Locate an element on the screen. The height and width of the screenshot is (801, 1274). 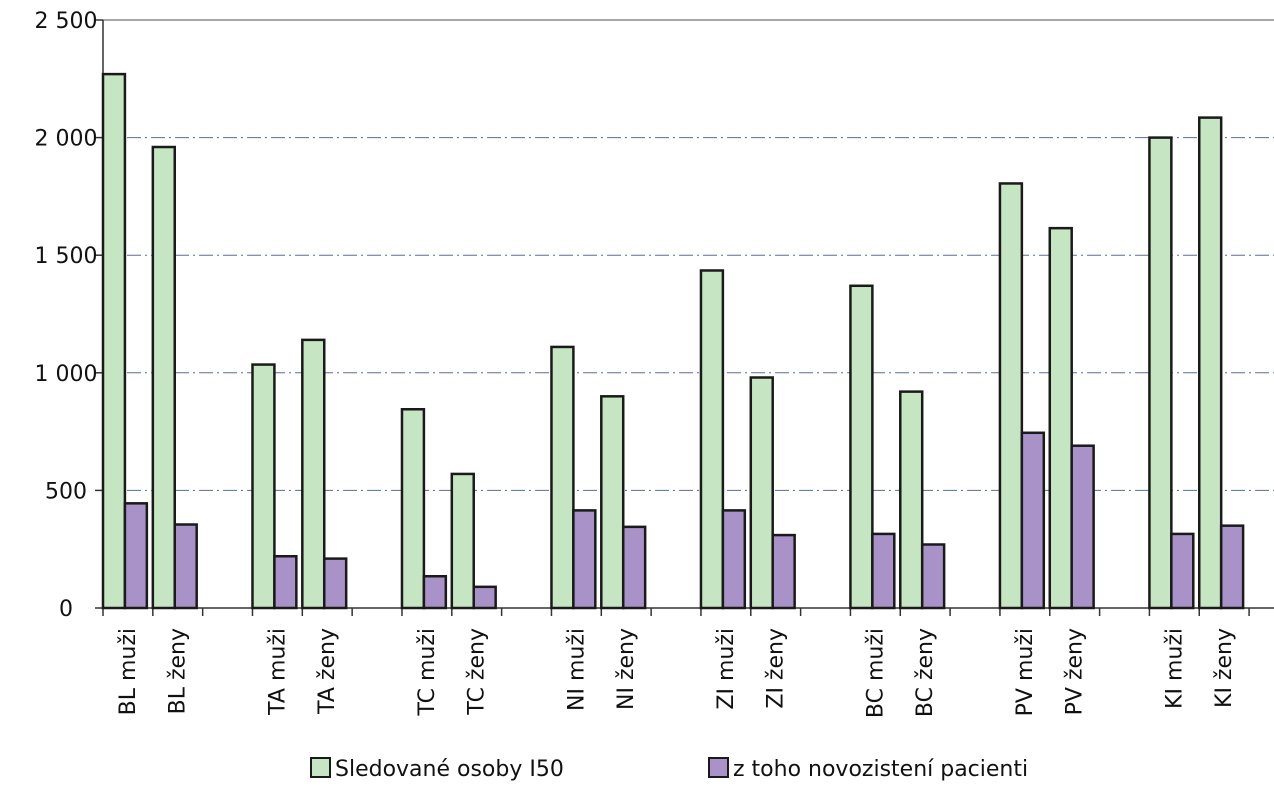
x-category-label: ZI ženy is located at coordinates (776, 668).